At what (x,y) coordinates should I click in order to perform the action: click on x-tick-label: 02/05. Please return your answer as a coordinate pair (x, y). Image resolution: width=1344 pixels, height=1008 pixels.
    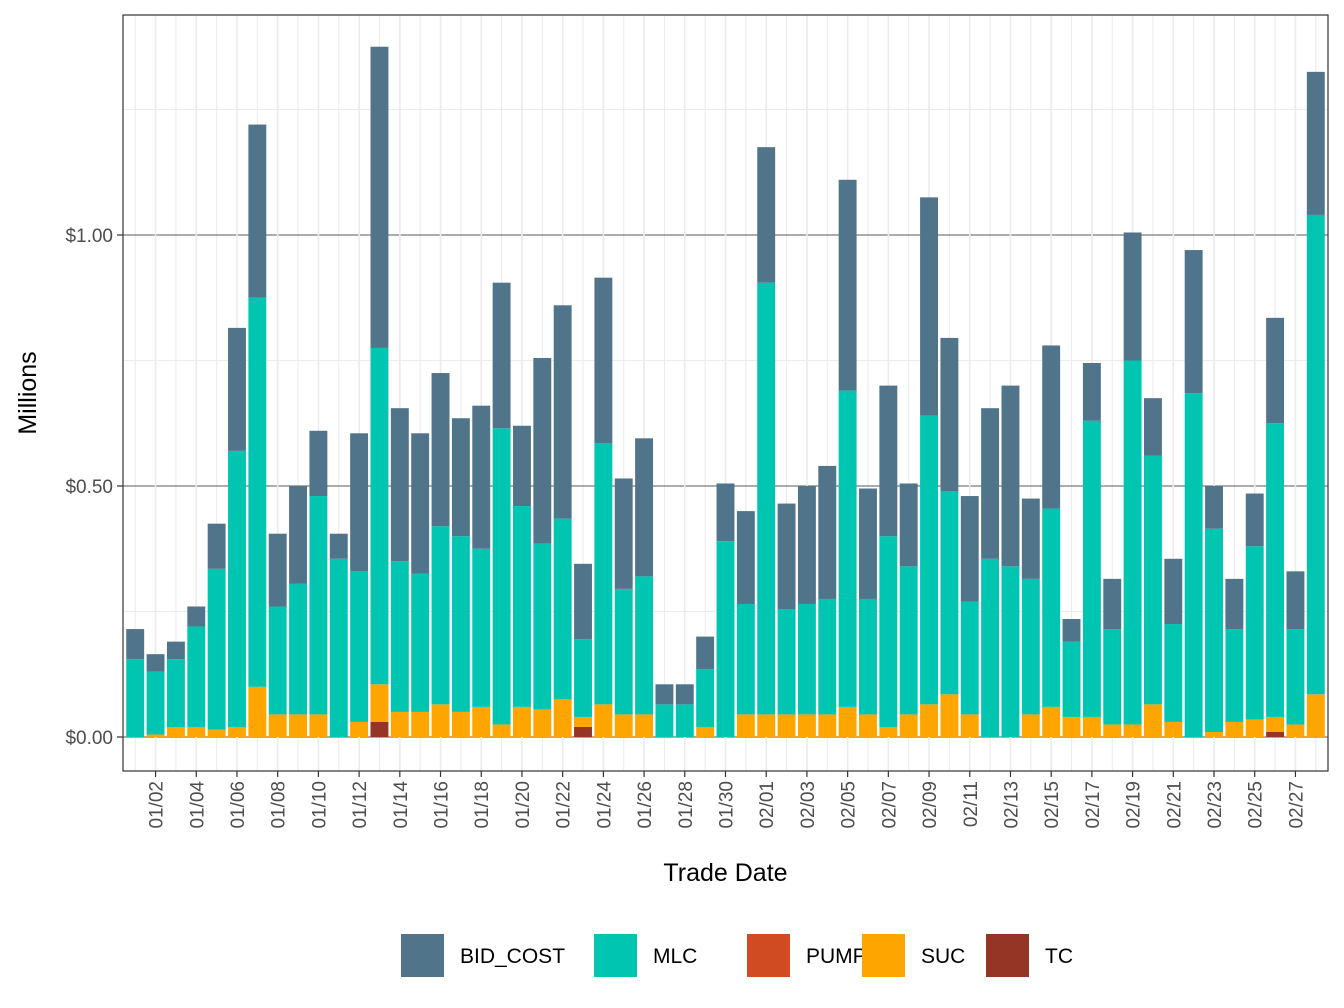
    Looking at the image, I should click on (849, 805).